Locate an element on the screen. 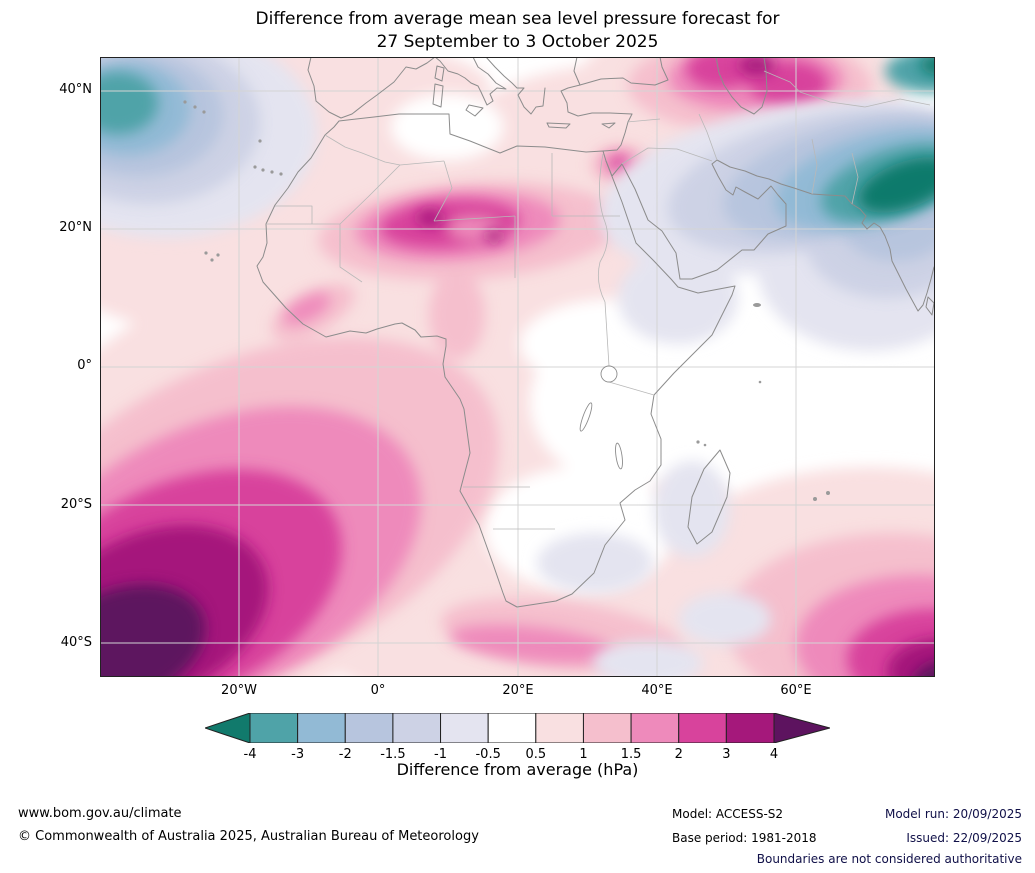 Image resolution: width=1035 pixels, height=873 pixels. lon-tick-40e: 40°E is located at coordinates (657, 690).